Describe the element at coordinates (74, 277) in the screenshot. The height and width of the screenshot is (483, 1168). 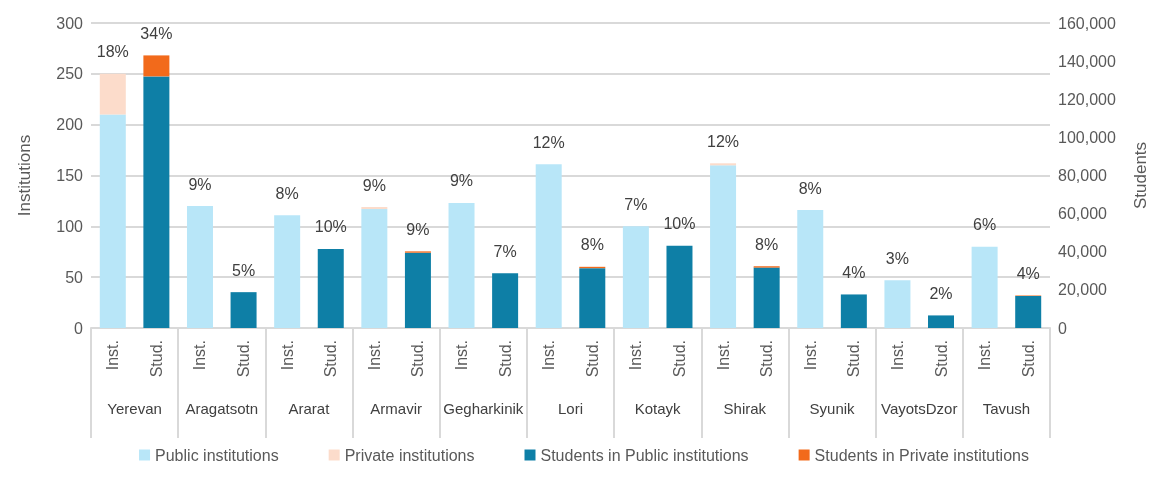
I see `y-tick-label: 50` at that location.